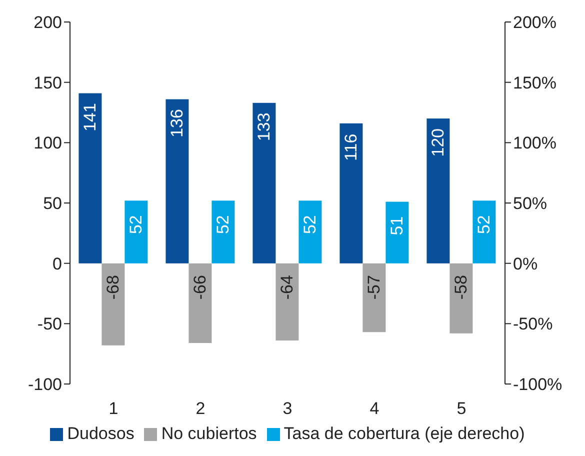 This screenshot has height=456, width=585. Describe the element at coordinates (52, 204) in the screenshot. I see `y-tick-label: 50` at that location.